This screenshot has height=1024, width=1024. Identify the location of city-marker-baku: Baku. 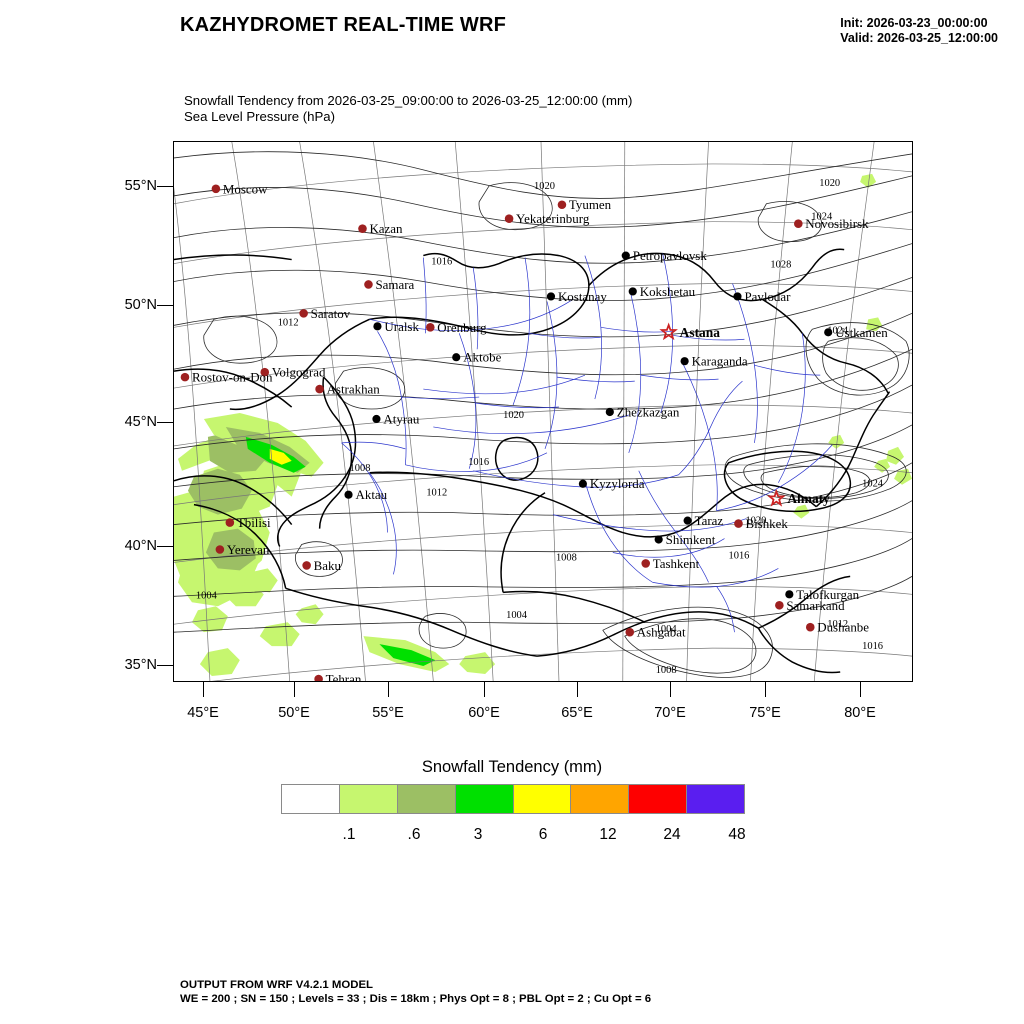
(321, 565).